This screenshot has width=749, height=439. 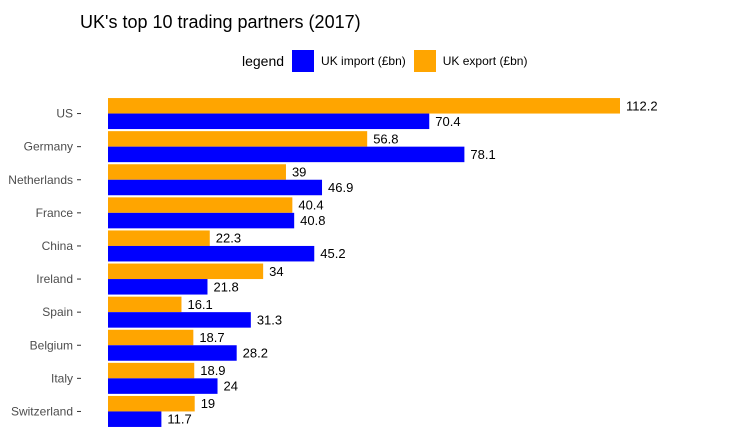 What do you see at coordinates (151, 370) in the screenshot?
I see `bar-export-italy` at bounding box center [151, 370].